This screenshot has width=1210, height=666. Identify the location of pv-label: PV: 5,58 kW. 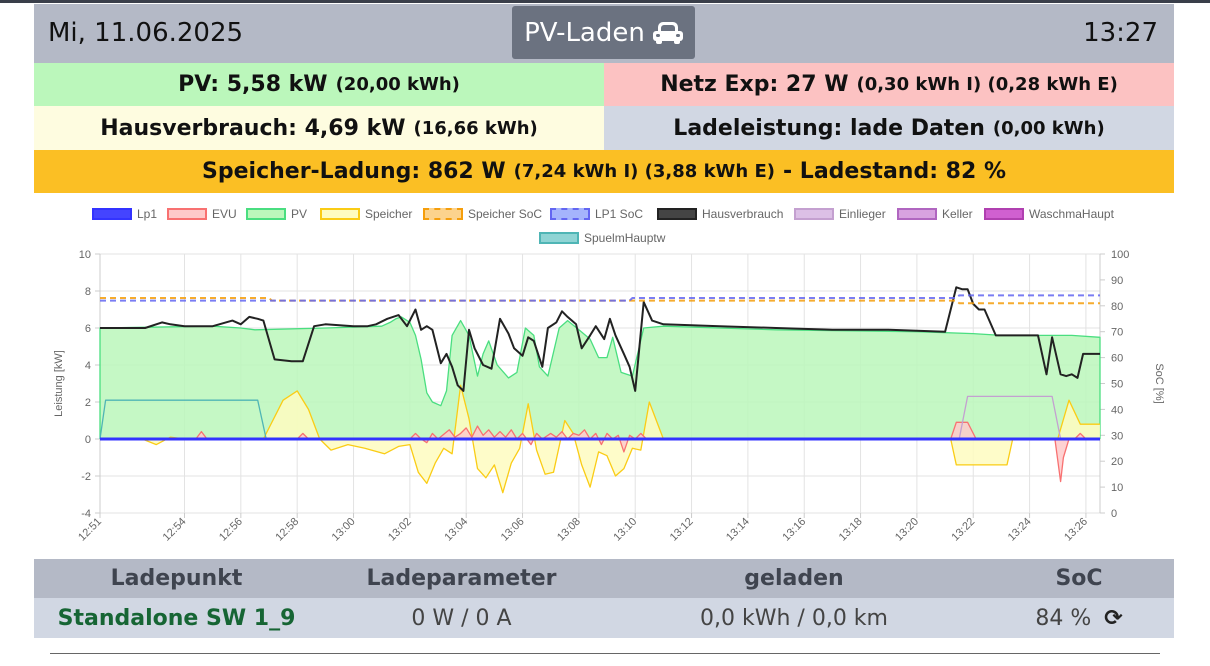
(253, 84).